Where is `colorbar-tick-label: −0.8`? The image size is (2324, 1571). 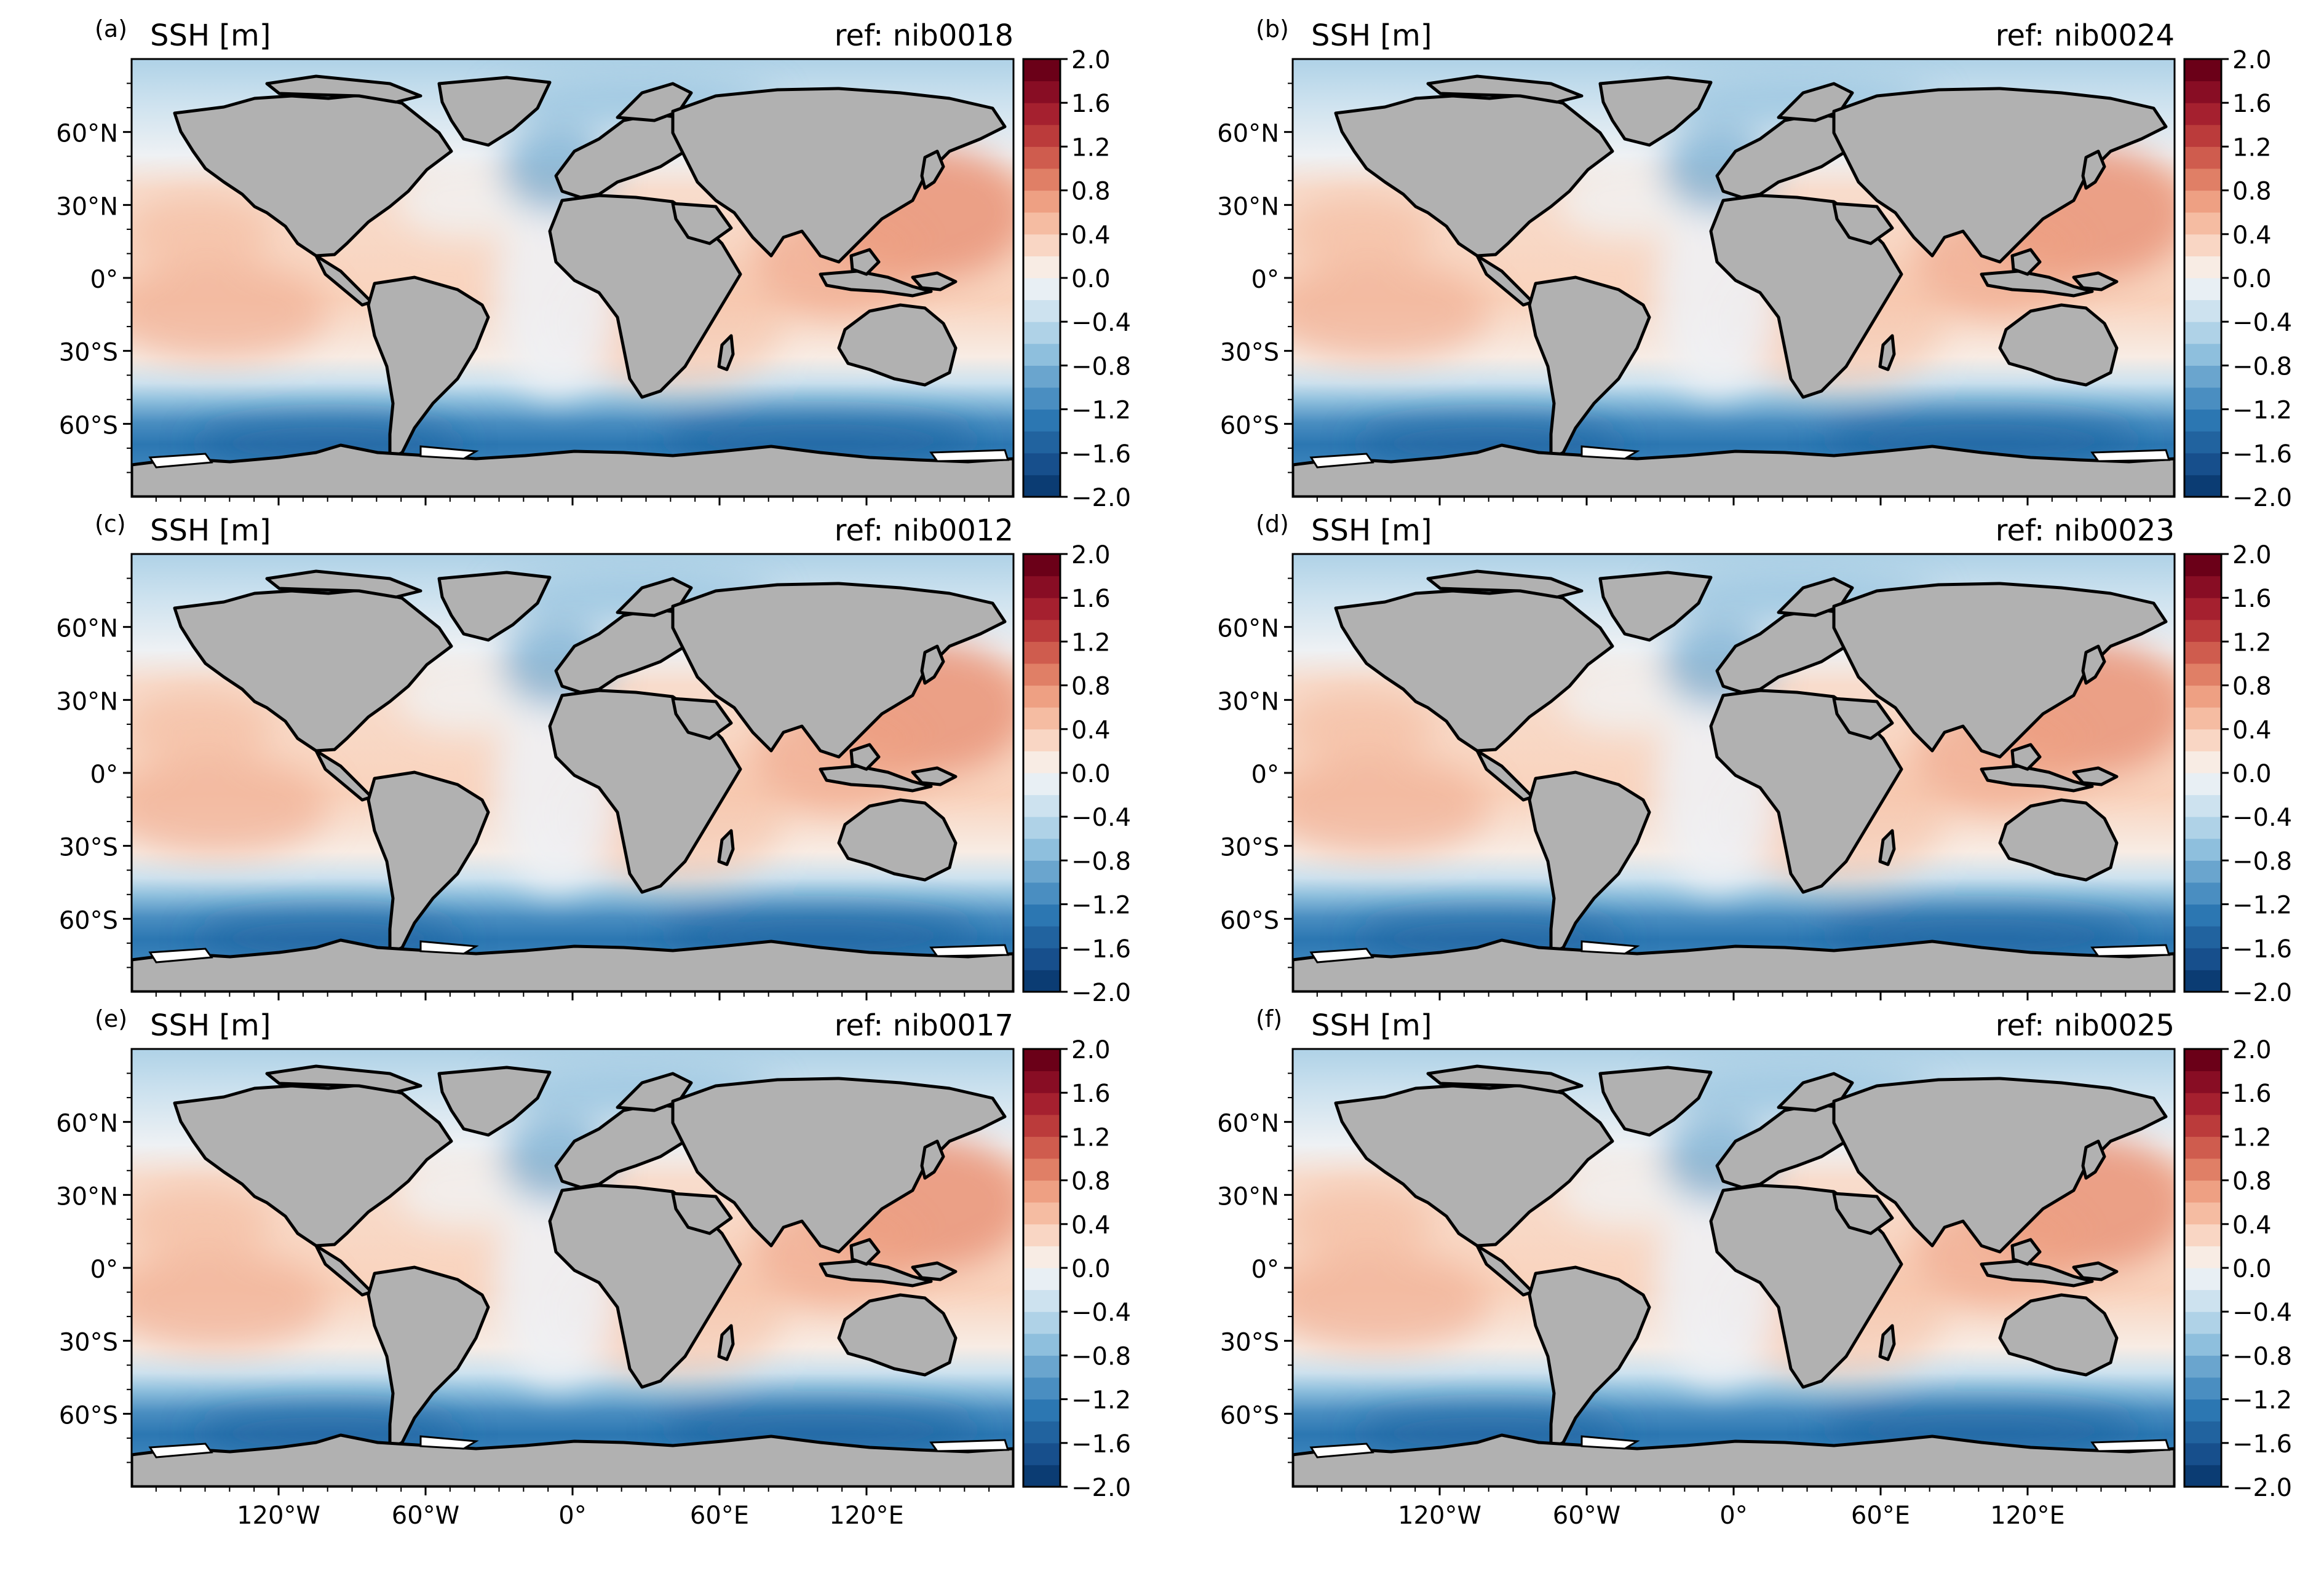
colorbar-tick-label: −0.8 is located at coordinates (2262, 1356).